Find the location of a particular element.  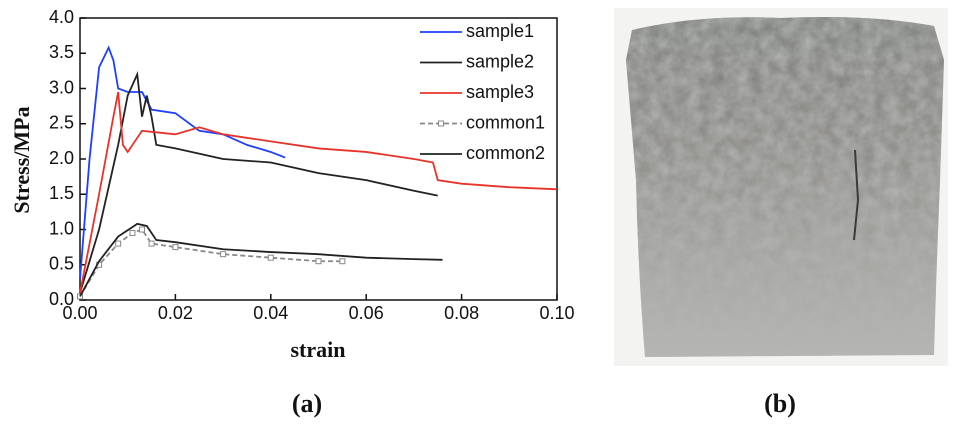

y-tick-label: 1.5 is located at coordinates (61, 193).